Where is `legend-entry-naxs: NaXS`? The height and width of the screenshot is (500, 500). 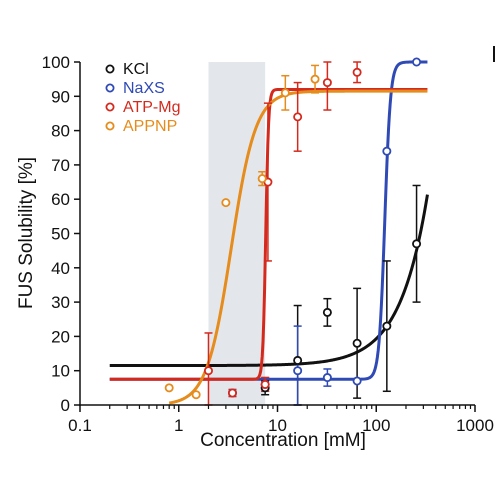
legend-entry-naxs: NaXS is located at coordinates (135, 88).